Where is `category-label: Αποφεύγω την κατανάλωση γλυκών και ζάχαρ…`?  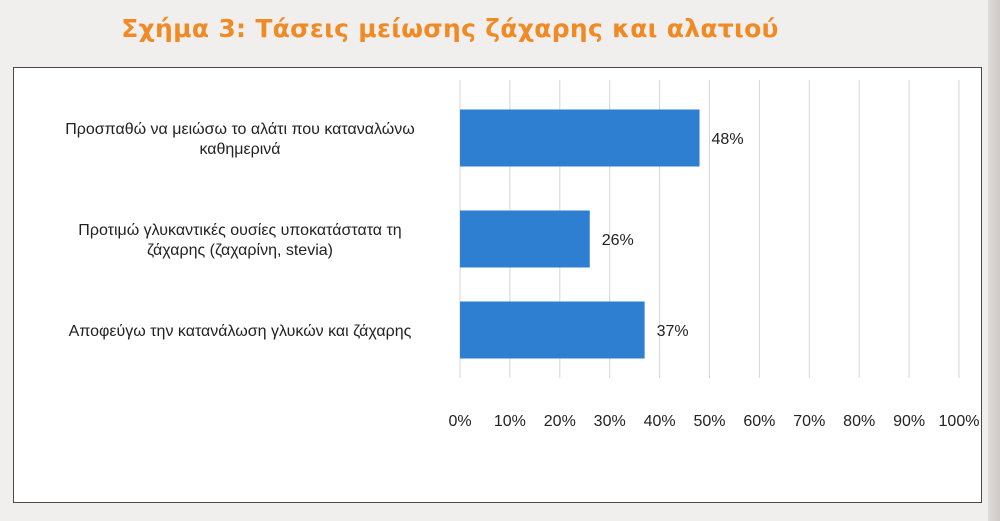
category-label: Αποφεύγω την κατανάλωση γλυκών και ζάχαρ… is located at coordinates (240, 331).